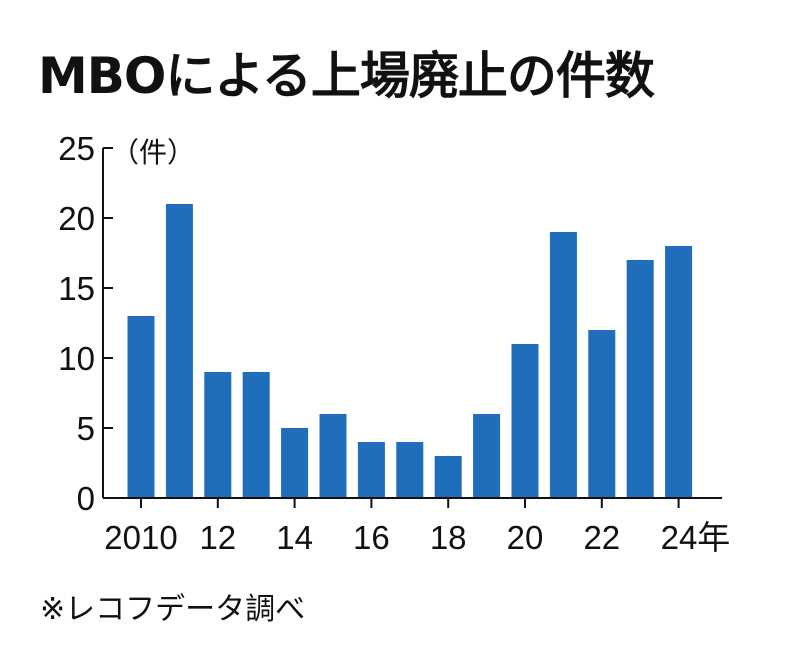 Image resolution: width=800 pixels, height=655 pixels. What do you see at coordinates (333, 456) in the screenshot?
I see `bar-2015` at bounding box center [333, 456].